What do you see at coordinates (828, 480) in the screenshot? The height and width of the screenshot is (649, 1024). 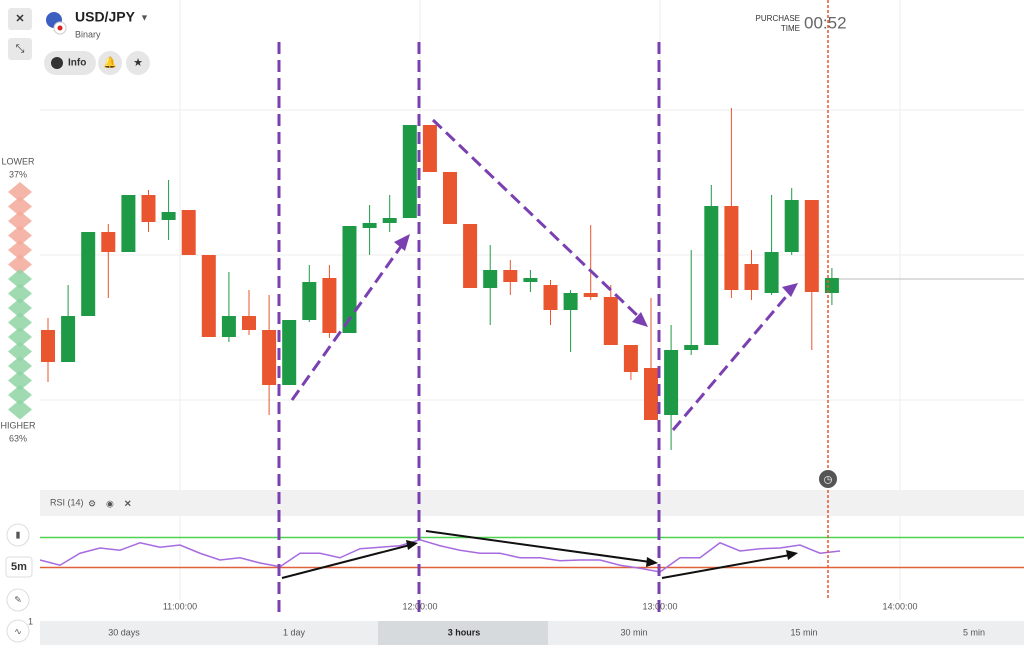 I see `expiry-icon: ◷` at bounding box center [828, 480].